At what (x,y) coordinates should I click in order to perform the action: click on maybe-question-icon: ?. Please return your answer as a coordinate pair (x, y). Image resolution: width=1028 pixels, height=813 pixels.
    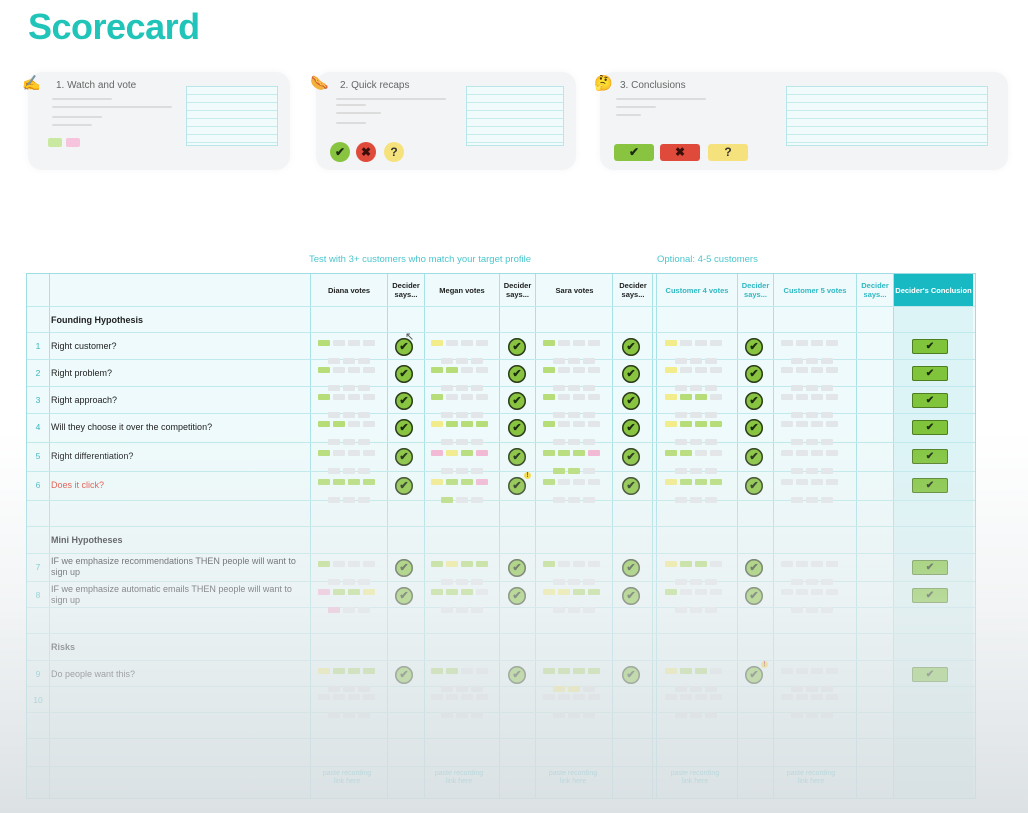
    Looking at the image, I should click on (728, 152).